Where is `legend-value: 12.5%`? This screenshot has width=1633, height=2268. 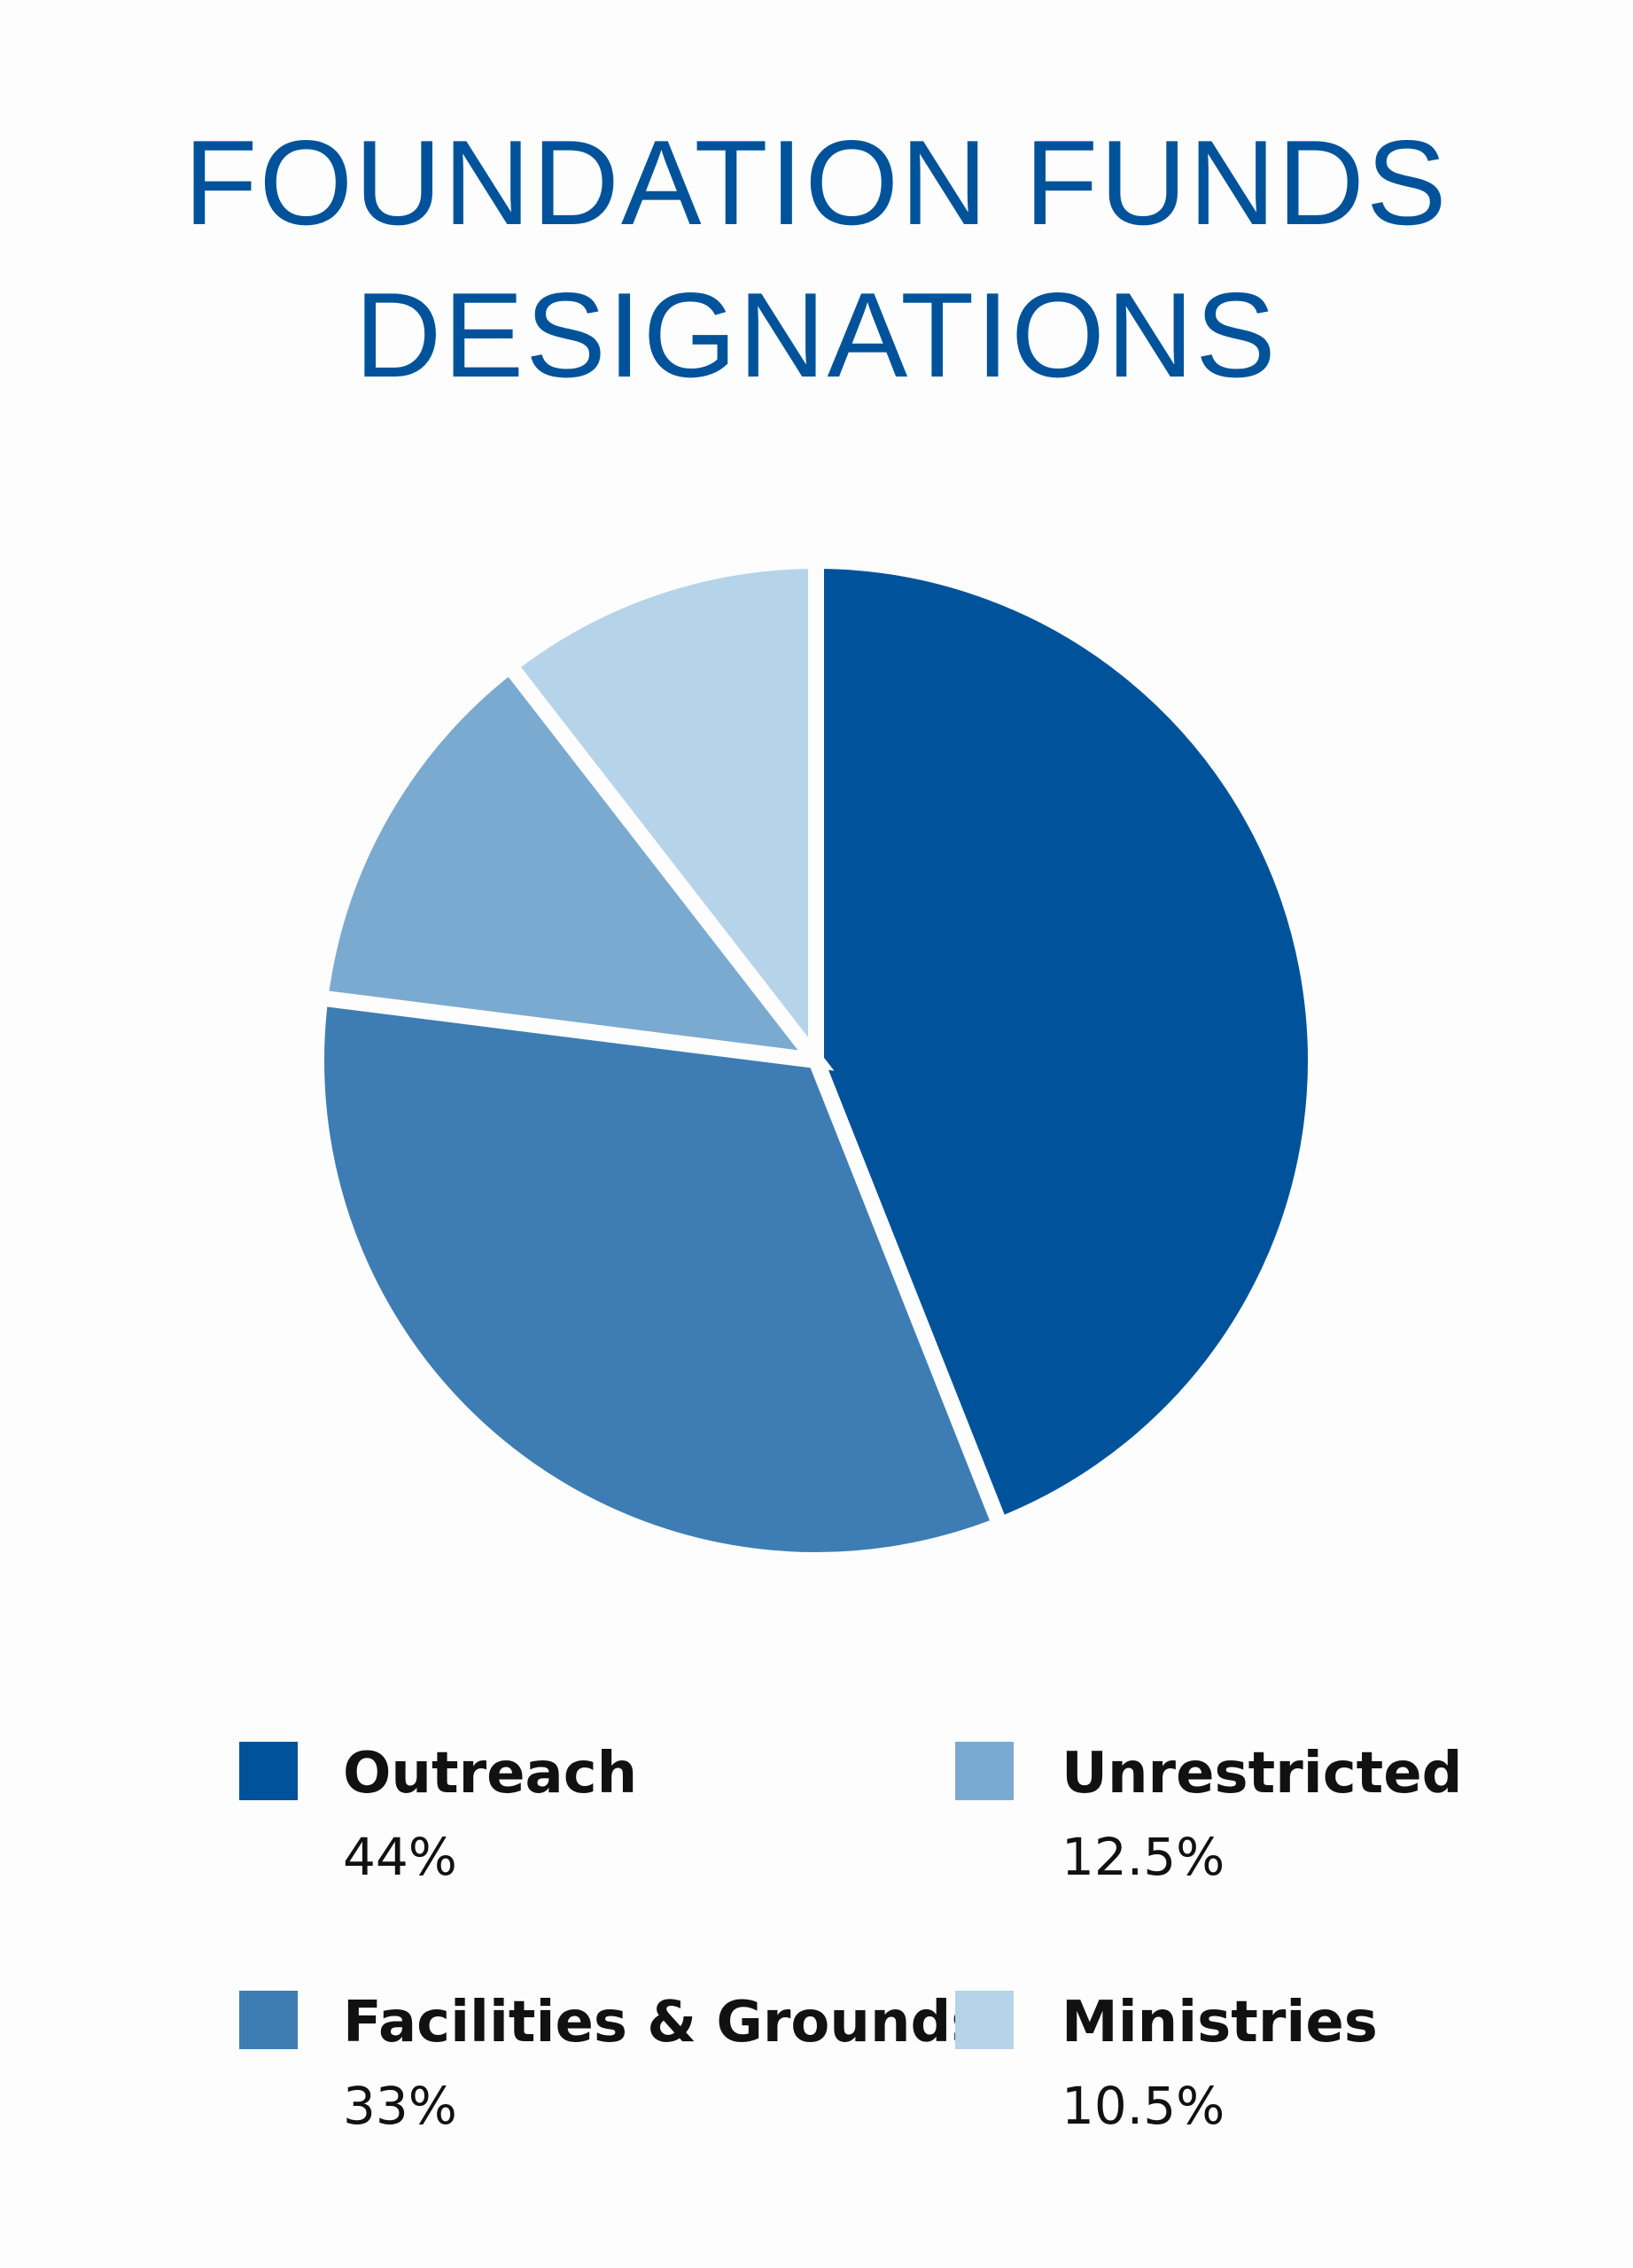
legend-value: 12.5% is located at coordinates (1143, 1857).